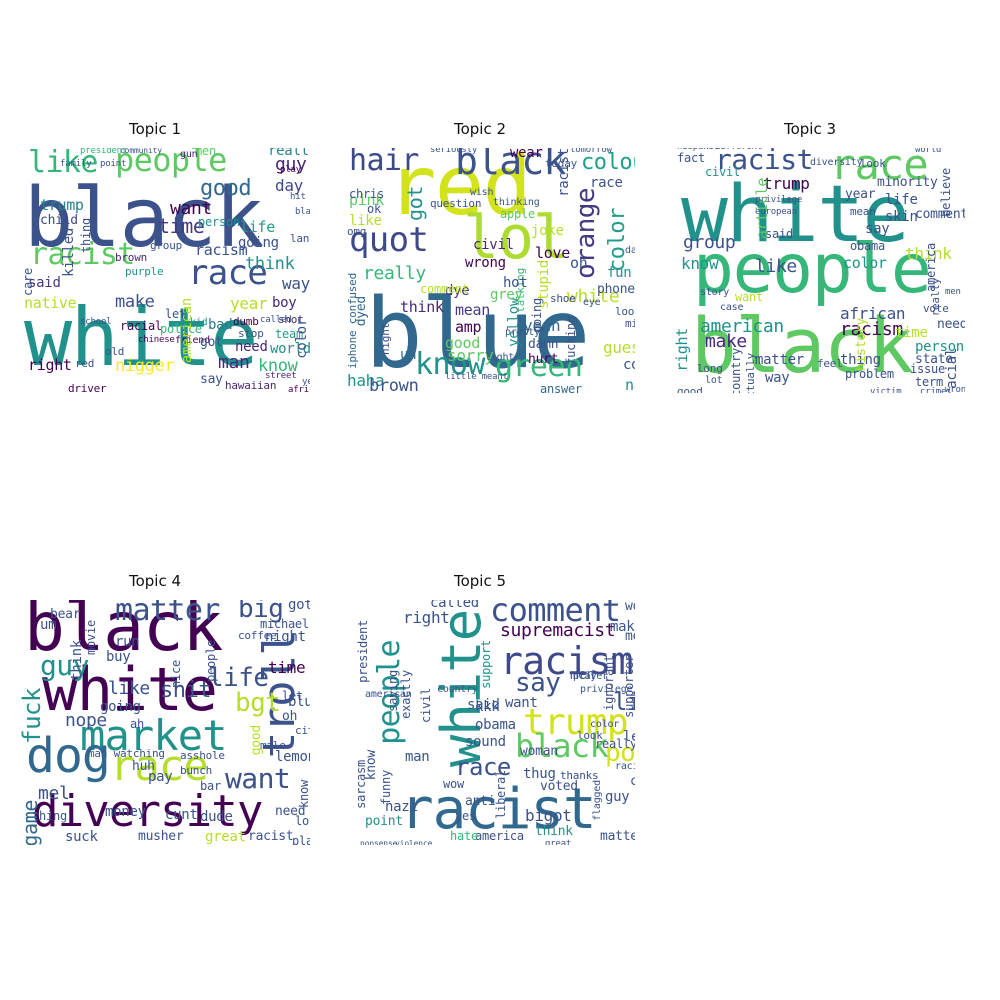 This screenshot has width=1000, height=1000. Describe the element at coordinates (563, 298) in the screenshot. I see `cloud-word: shoe` at that location.